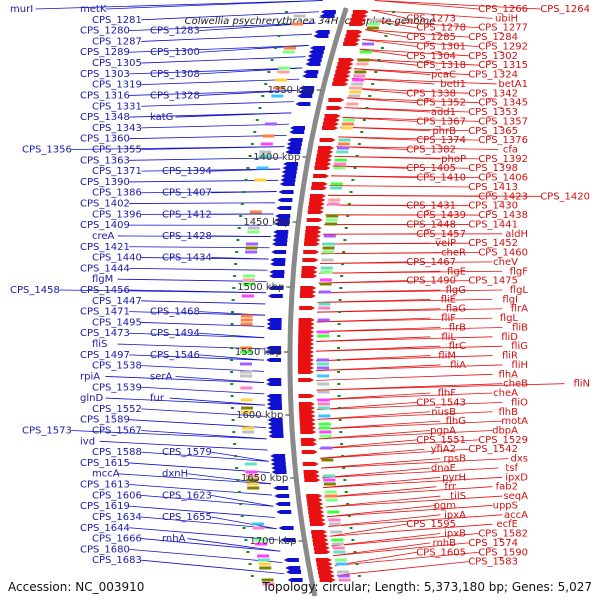 The height and width of the screenshot is (600, 600). Describe the element at coordinates (503, 178) in the screenshot. I see `gene-label: CPS_1406` at that location.